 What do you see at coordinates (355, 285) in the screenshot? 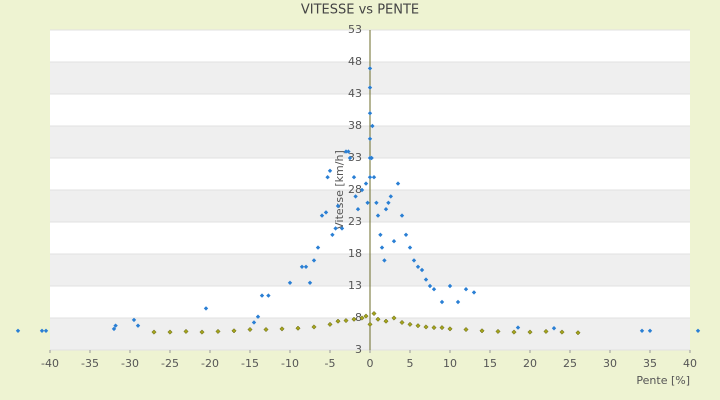
I see `y-tick-label: 13` at bounding box center [355, 285].